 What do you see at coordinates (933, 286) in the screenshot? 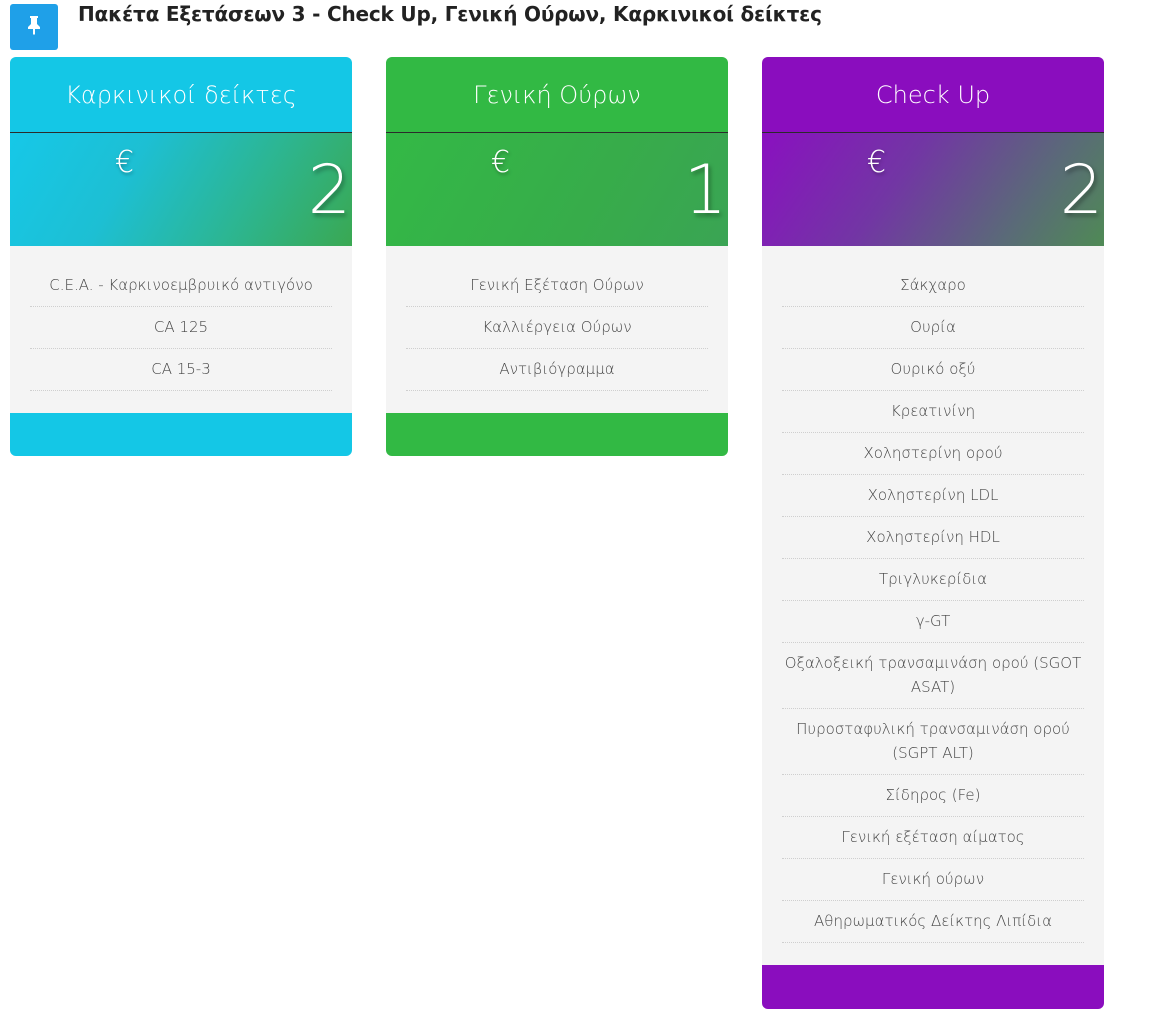
I see `list-item: Σάκχαρο` at bounding box center [933, 286].